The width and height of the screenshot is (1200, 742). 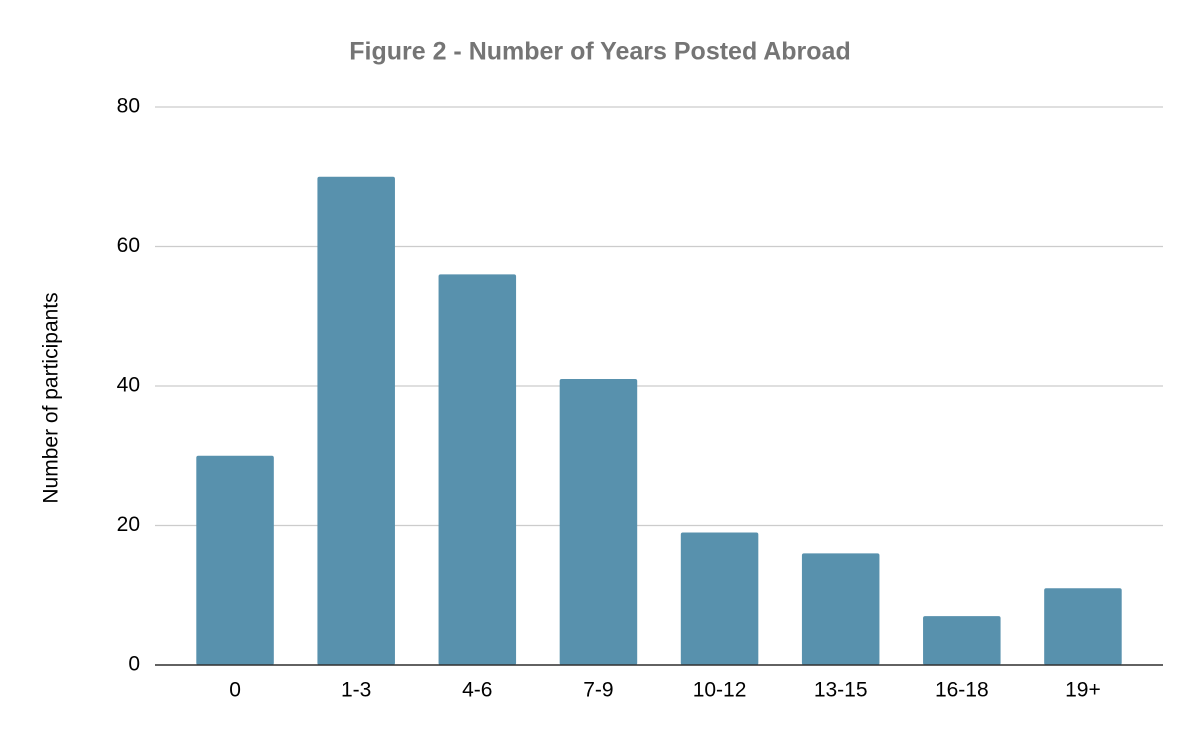 I want to click on y-tick-label: 40, so click(x=128, y=385).